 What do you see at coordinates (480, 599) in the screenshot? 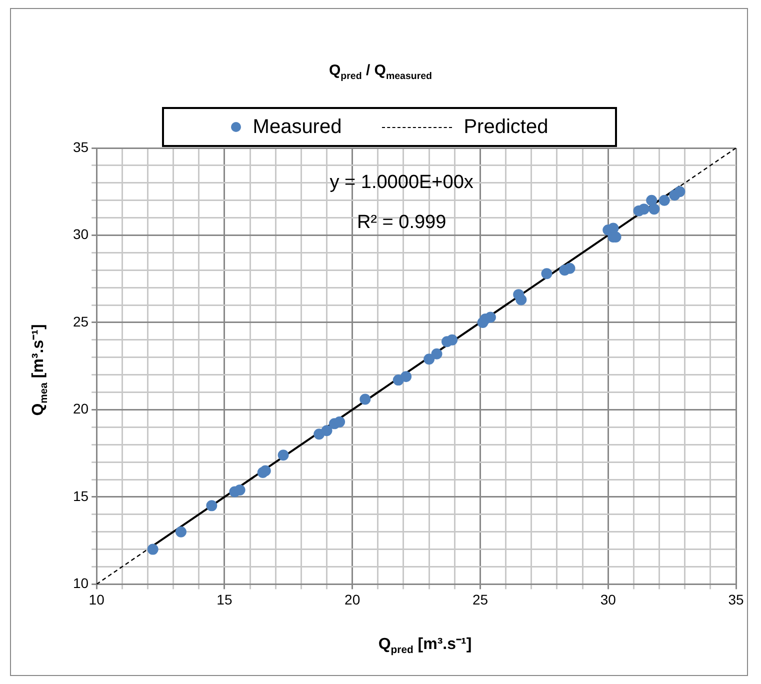
I see `x-tick-label: 25` at bounding box center [480, 599].